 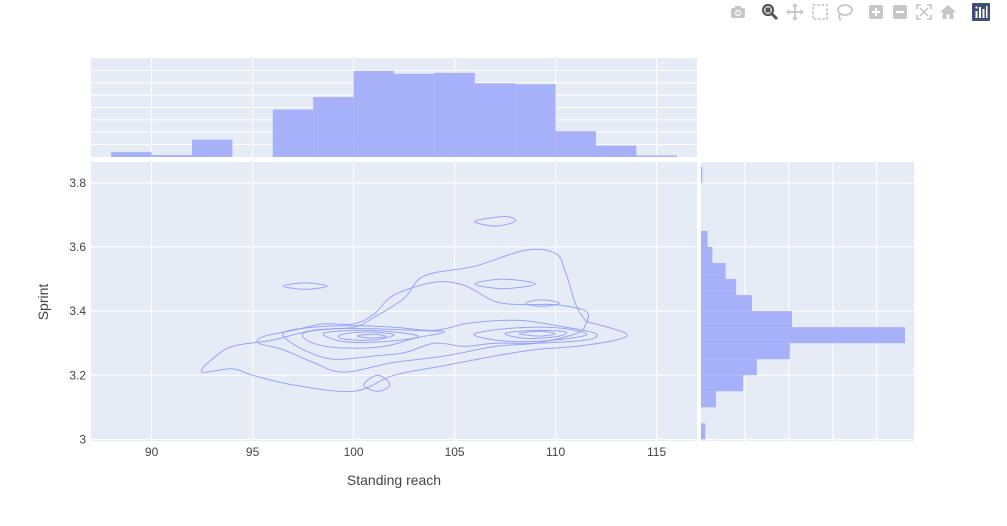 What do you see at coordinates (948, 12) in the screenshot?
I see `reset-axes-icon` at bounding box center [948, 12].